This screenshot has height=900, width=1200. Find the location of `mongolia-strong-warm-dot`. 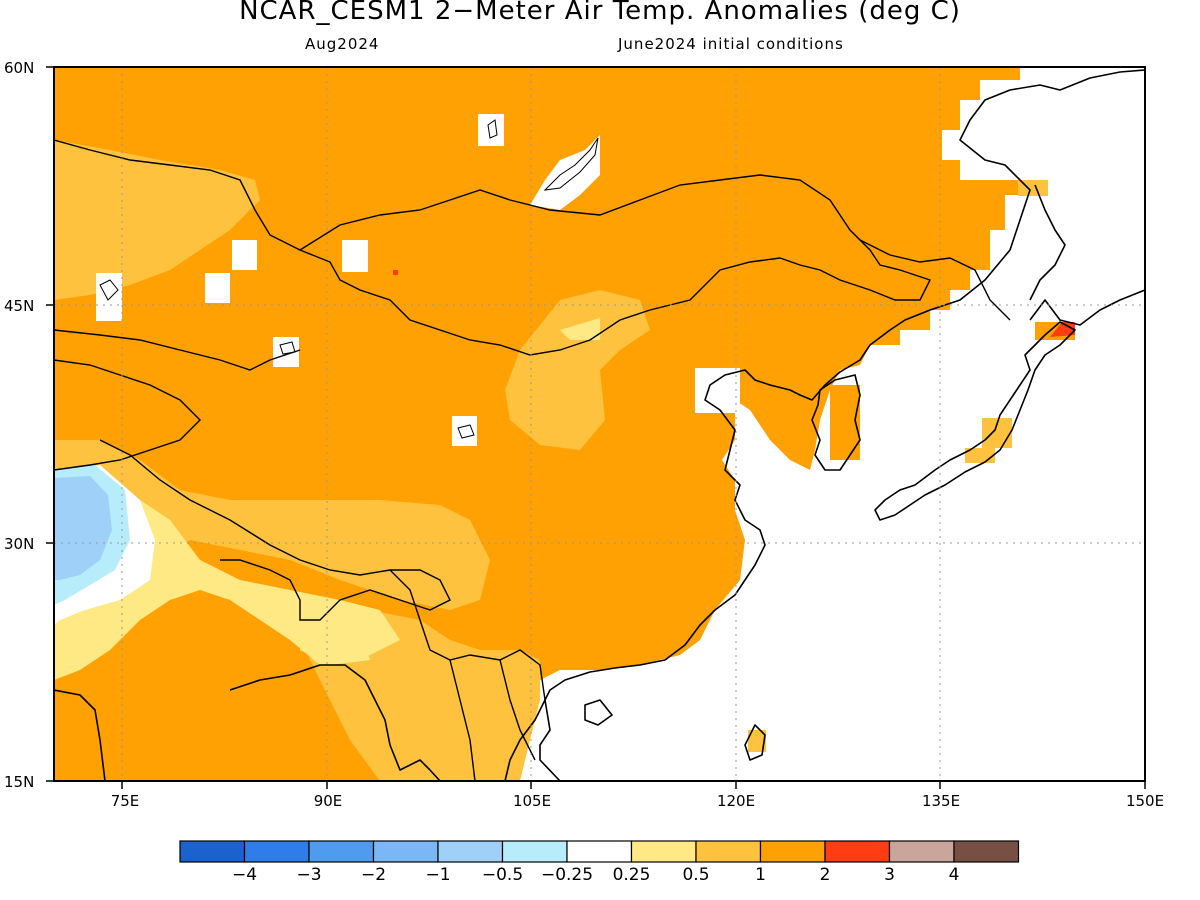

mongolia-strong-warm-dot is located at coordinates (395, 272).